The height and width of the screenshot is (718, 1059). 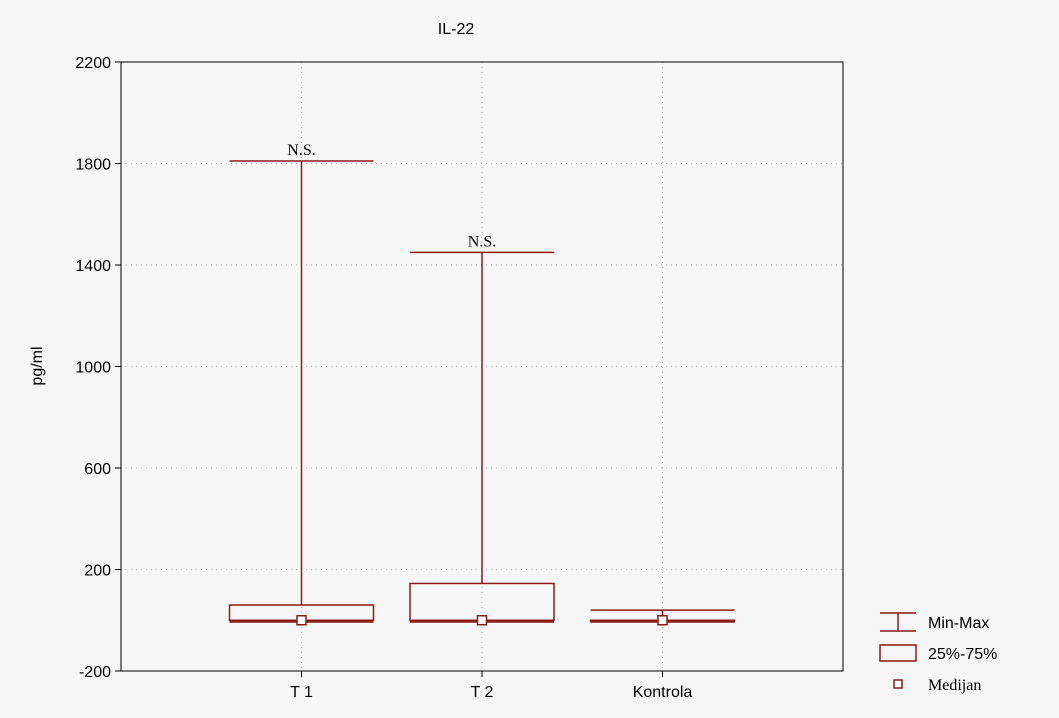 I want to click on y-tick-label: 2200, so click(x=93, y=63).